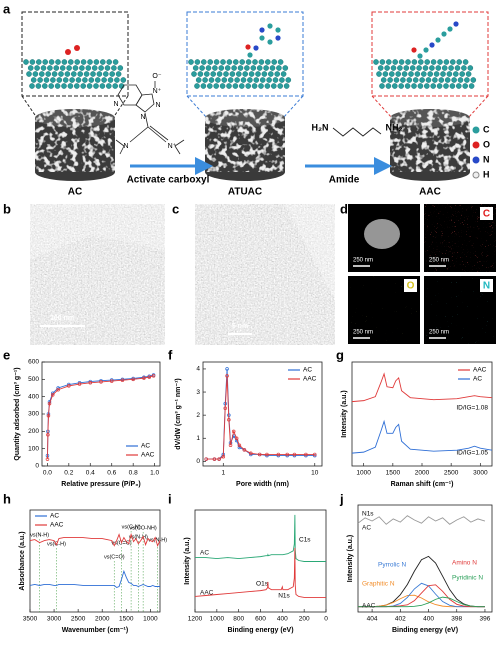 This screenshot has width=500, height=646. What do you see at coordinates (425, 630) in the screenshot?
I see `x-axis-title: Binding energy (eV)` at bounding box center [425, 630].